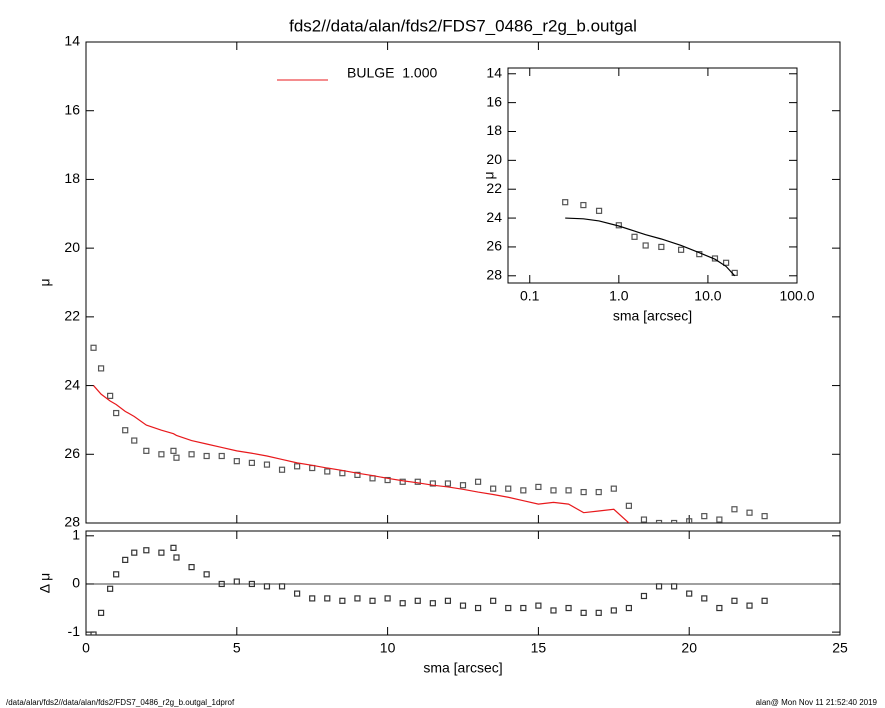 The width and height of the screenshot is (885, 708). Describe the element at coordinates (74, 631) in the screenshot. I see `y-tick-label: -1` at that location.